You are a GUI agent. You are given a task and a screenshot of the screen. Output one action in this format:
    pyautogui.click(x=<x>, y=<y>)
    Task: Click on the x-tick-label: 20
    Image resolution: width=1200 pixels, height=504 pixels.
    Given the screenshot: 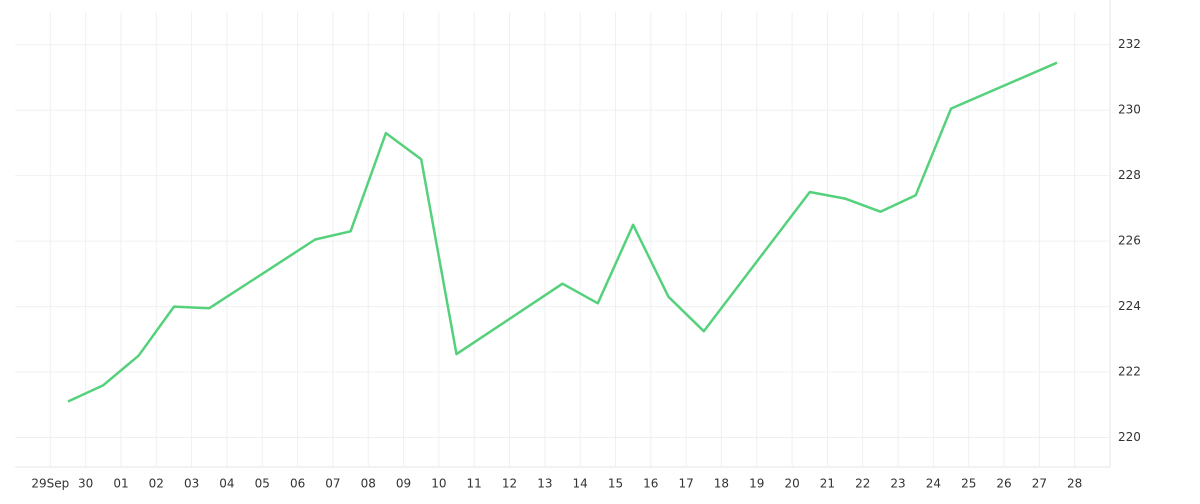 What is the action you would take?
    pyautogui.click(x=791, y=484)
    